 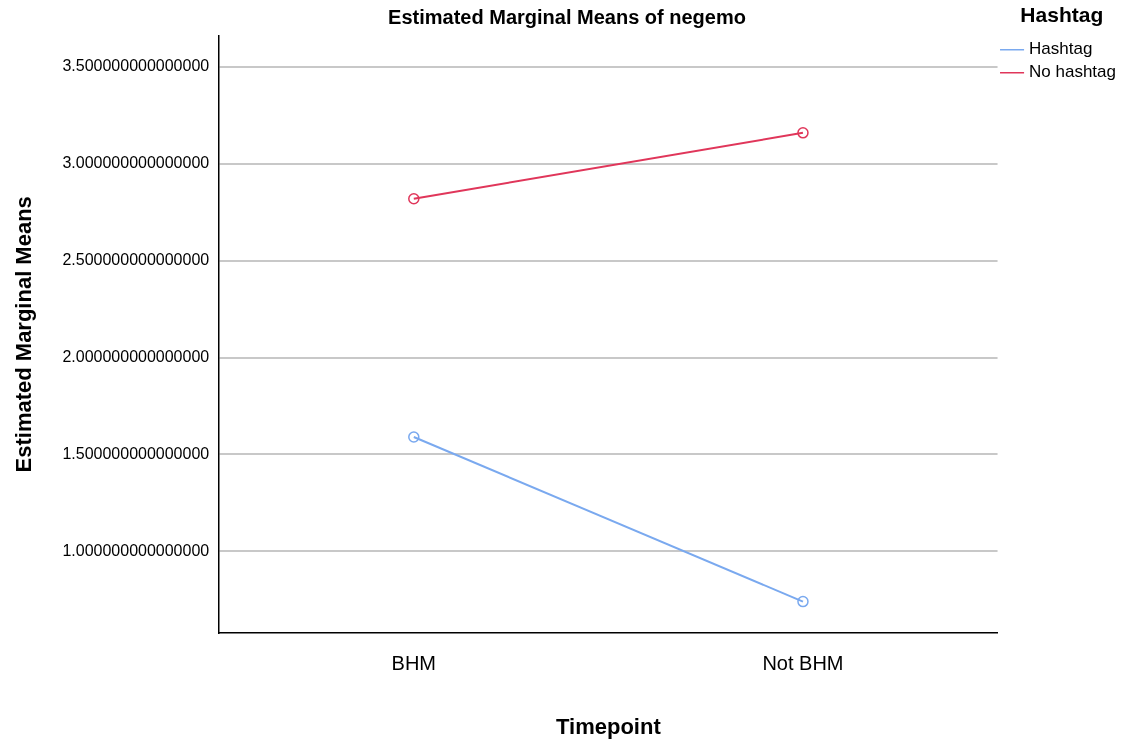 I want to click on y-tick-label: 2.000000000000000, so click(x=136, y=356).